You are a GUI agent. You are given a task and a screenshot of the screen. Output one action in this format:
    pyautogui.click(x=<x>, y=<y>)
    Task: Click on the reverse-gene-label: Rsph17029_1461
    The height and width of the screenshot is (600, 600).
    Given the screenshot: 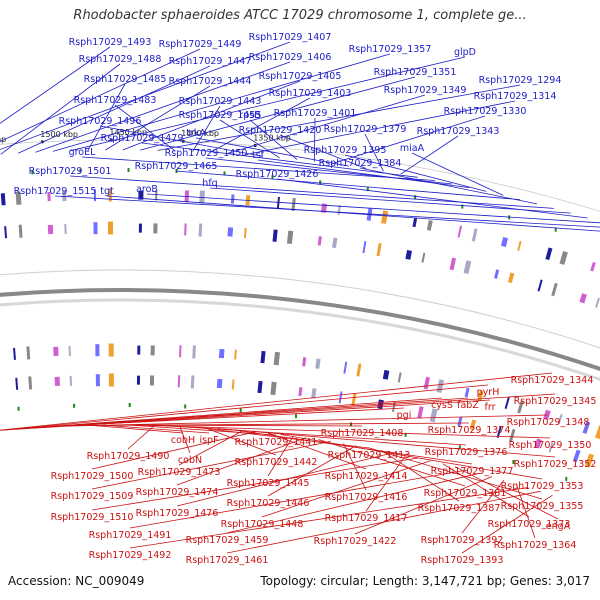 What is the action you would take?
    pyautogui.click(x=227, y=560)
    